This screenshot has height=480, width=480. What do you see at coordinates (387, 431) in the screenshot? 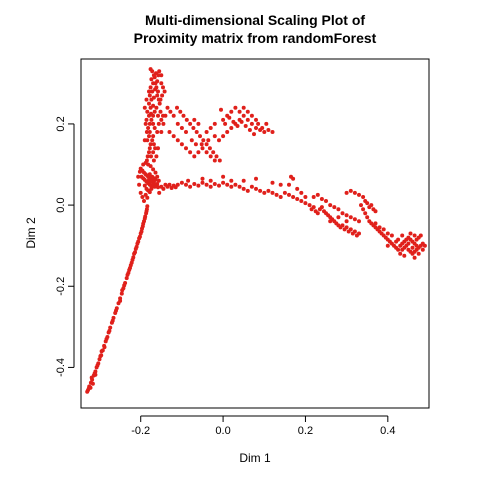
I see `x-tick-label: 0.4` at bounding box center [387, 431].